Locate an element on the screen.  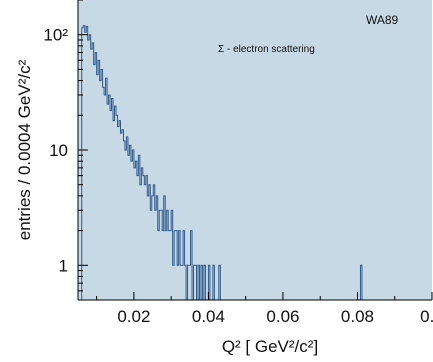
experiment-tag: WA89 is located at coordinates (382, 20).